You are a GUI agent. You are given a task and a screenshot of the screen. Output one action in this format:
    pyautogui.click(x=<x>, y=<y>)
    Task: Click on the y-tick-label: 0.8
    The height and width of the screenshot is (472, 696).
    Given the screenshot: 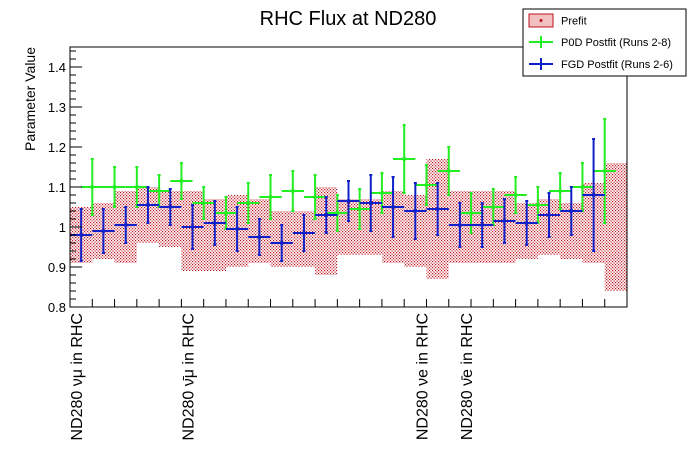 What is the action you would take?
    pyautogui.click(x=57, y=307)
    